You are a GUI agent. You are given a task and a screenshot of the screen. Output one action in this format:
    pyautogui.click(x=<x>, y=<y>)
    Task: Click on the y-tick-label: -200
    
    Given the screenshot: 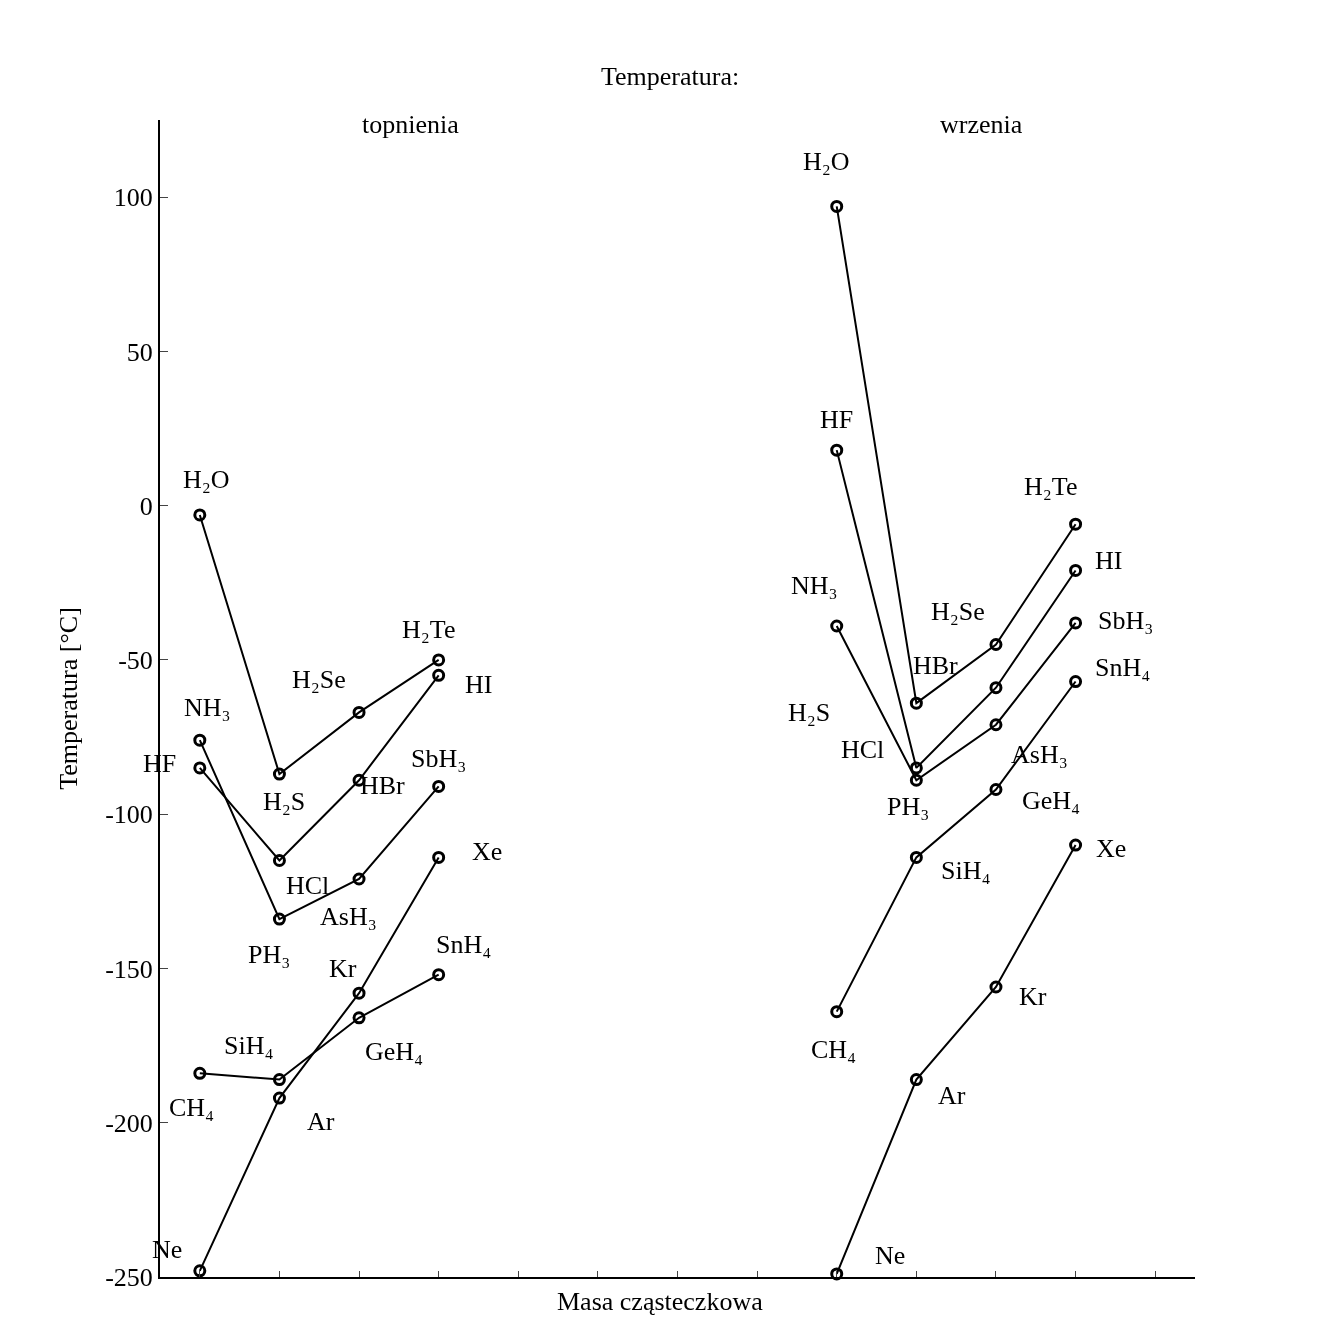 What is the action you would take?
    pyautogui.click(x=129, y=1123)
    